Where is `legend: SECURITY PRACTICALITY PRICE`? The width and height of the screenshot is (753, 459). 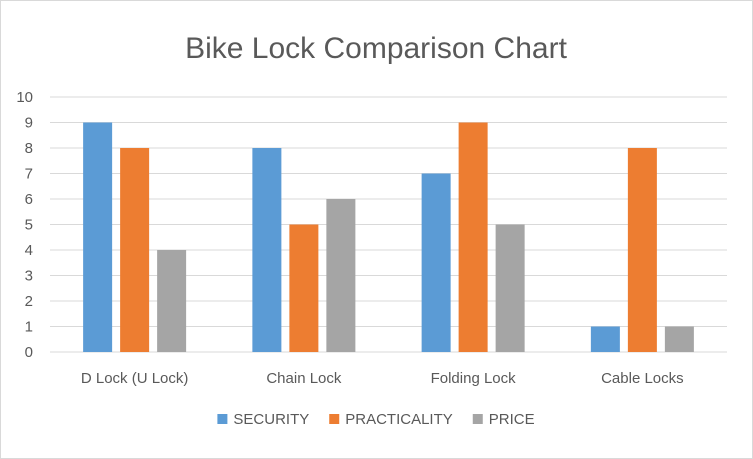 legend: SECURITY PRACTICALITY PRICE is located at coordinates (376, 419).